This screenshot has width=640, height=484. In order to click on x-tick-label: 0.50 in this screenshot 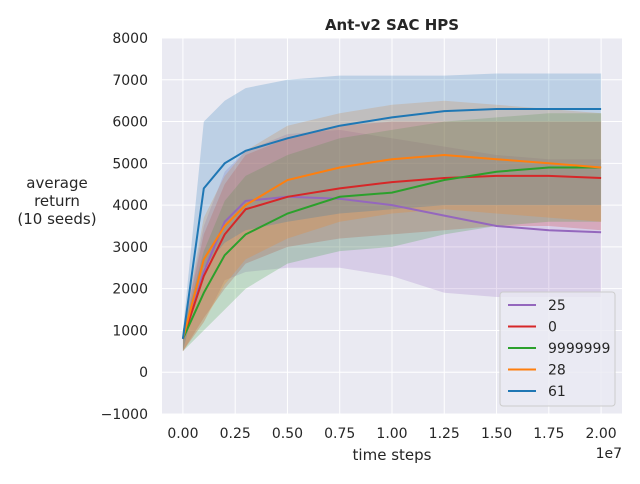, I will do `click(287, 434)`.